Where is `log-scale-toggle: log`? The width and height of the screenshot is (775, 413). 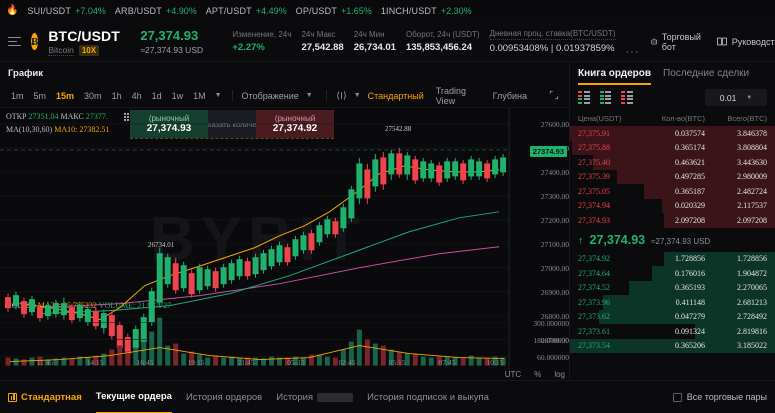 log-scale-toggle: log is located at coordinates (559, 374).